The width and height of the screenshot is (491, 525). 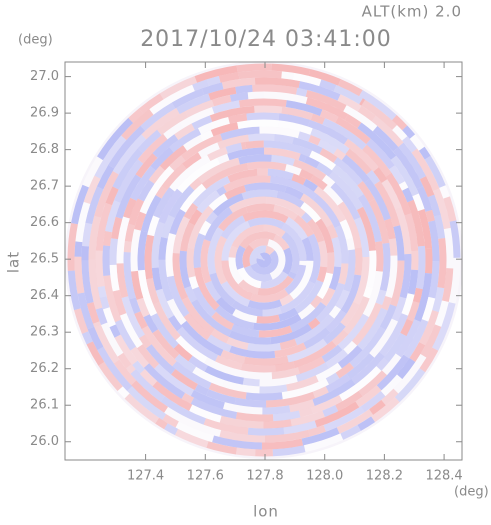 I want to click on y-tick-label: 26.1, so click(x=44, y=405).